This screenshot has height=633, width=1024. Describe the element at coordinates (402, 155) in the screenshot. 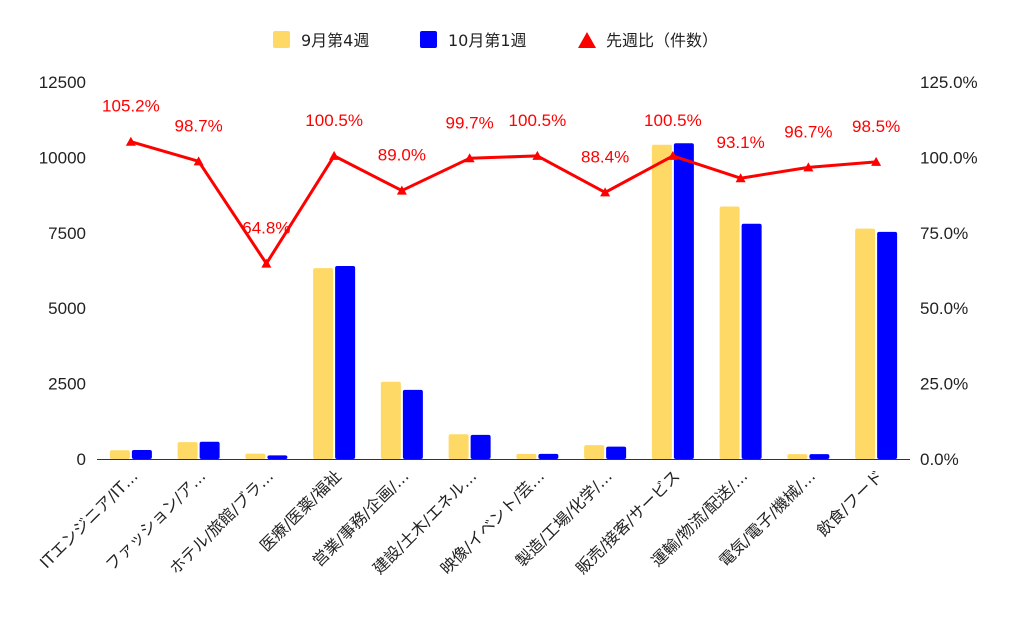

I see `ratio-label-4: 89.0%` at that location.